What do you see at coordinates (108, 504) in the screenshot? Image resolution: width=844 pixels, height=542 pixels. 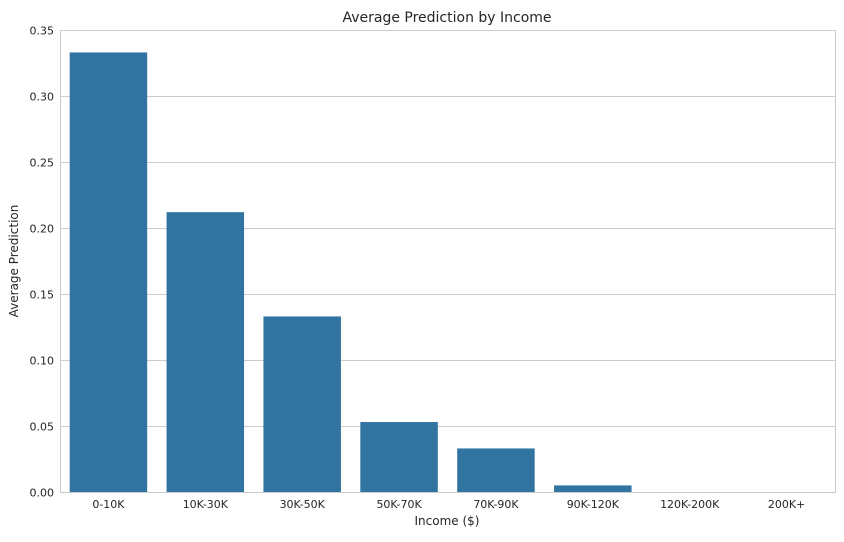 I see `x-tick-label: 0-10K` at bounding box center [108, 504].